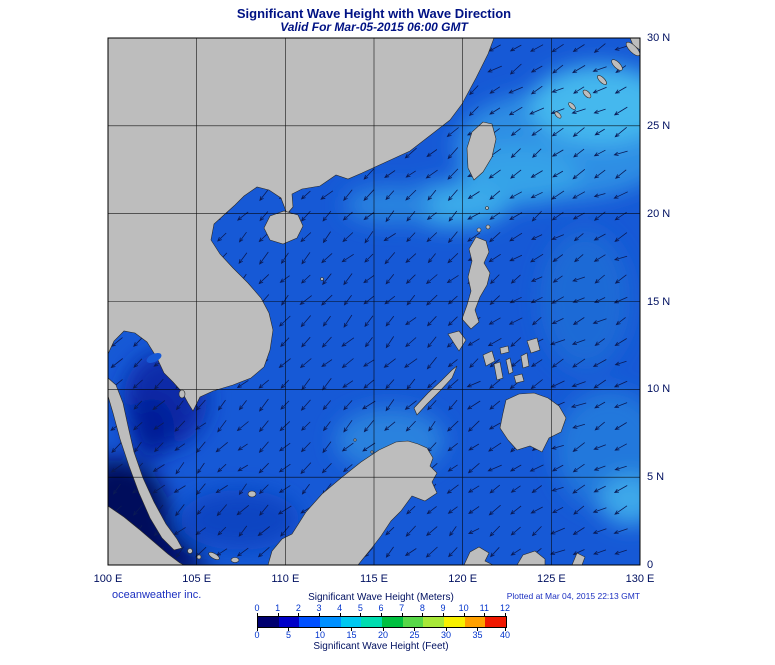 The image size is (775, 665). Describe the element at coordinates (457, 341) in the screenshot. I see `island-mindoro` at that location.